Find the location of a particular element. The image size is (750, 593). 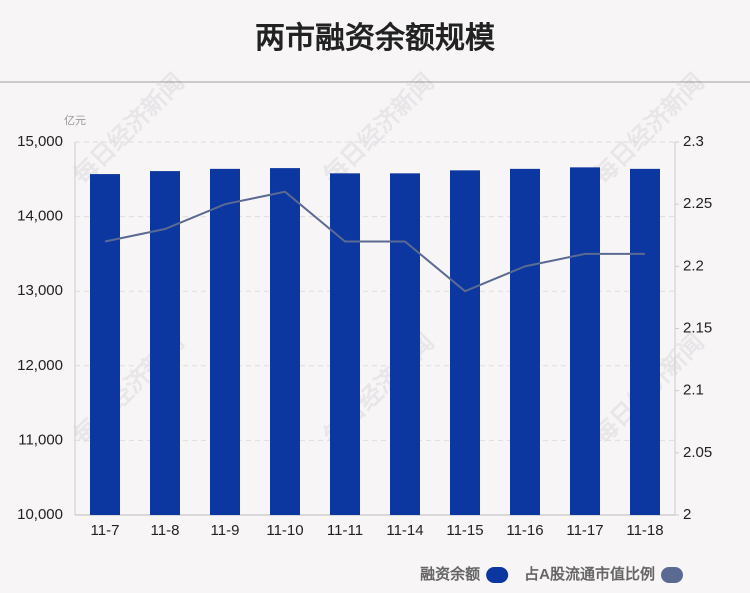

y2-tick-label: 2.2 is located at coordinates (693, 265).